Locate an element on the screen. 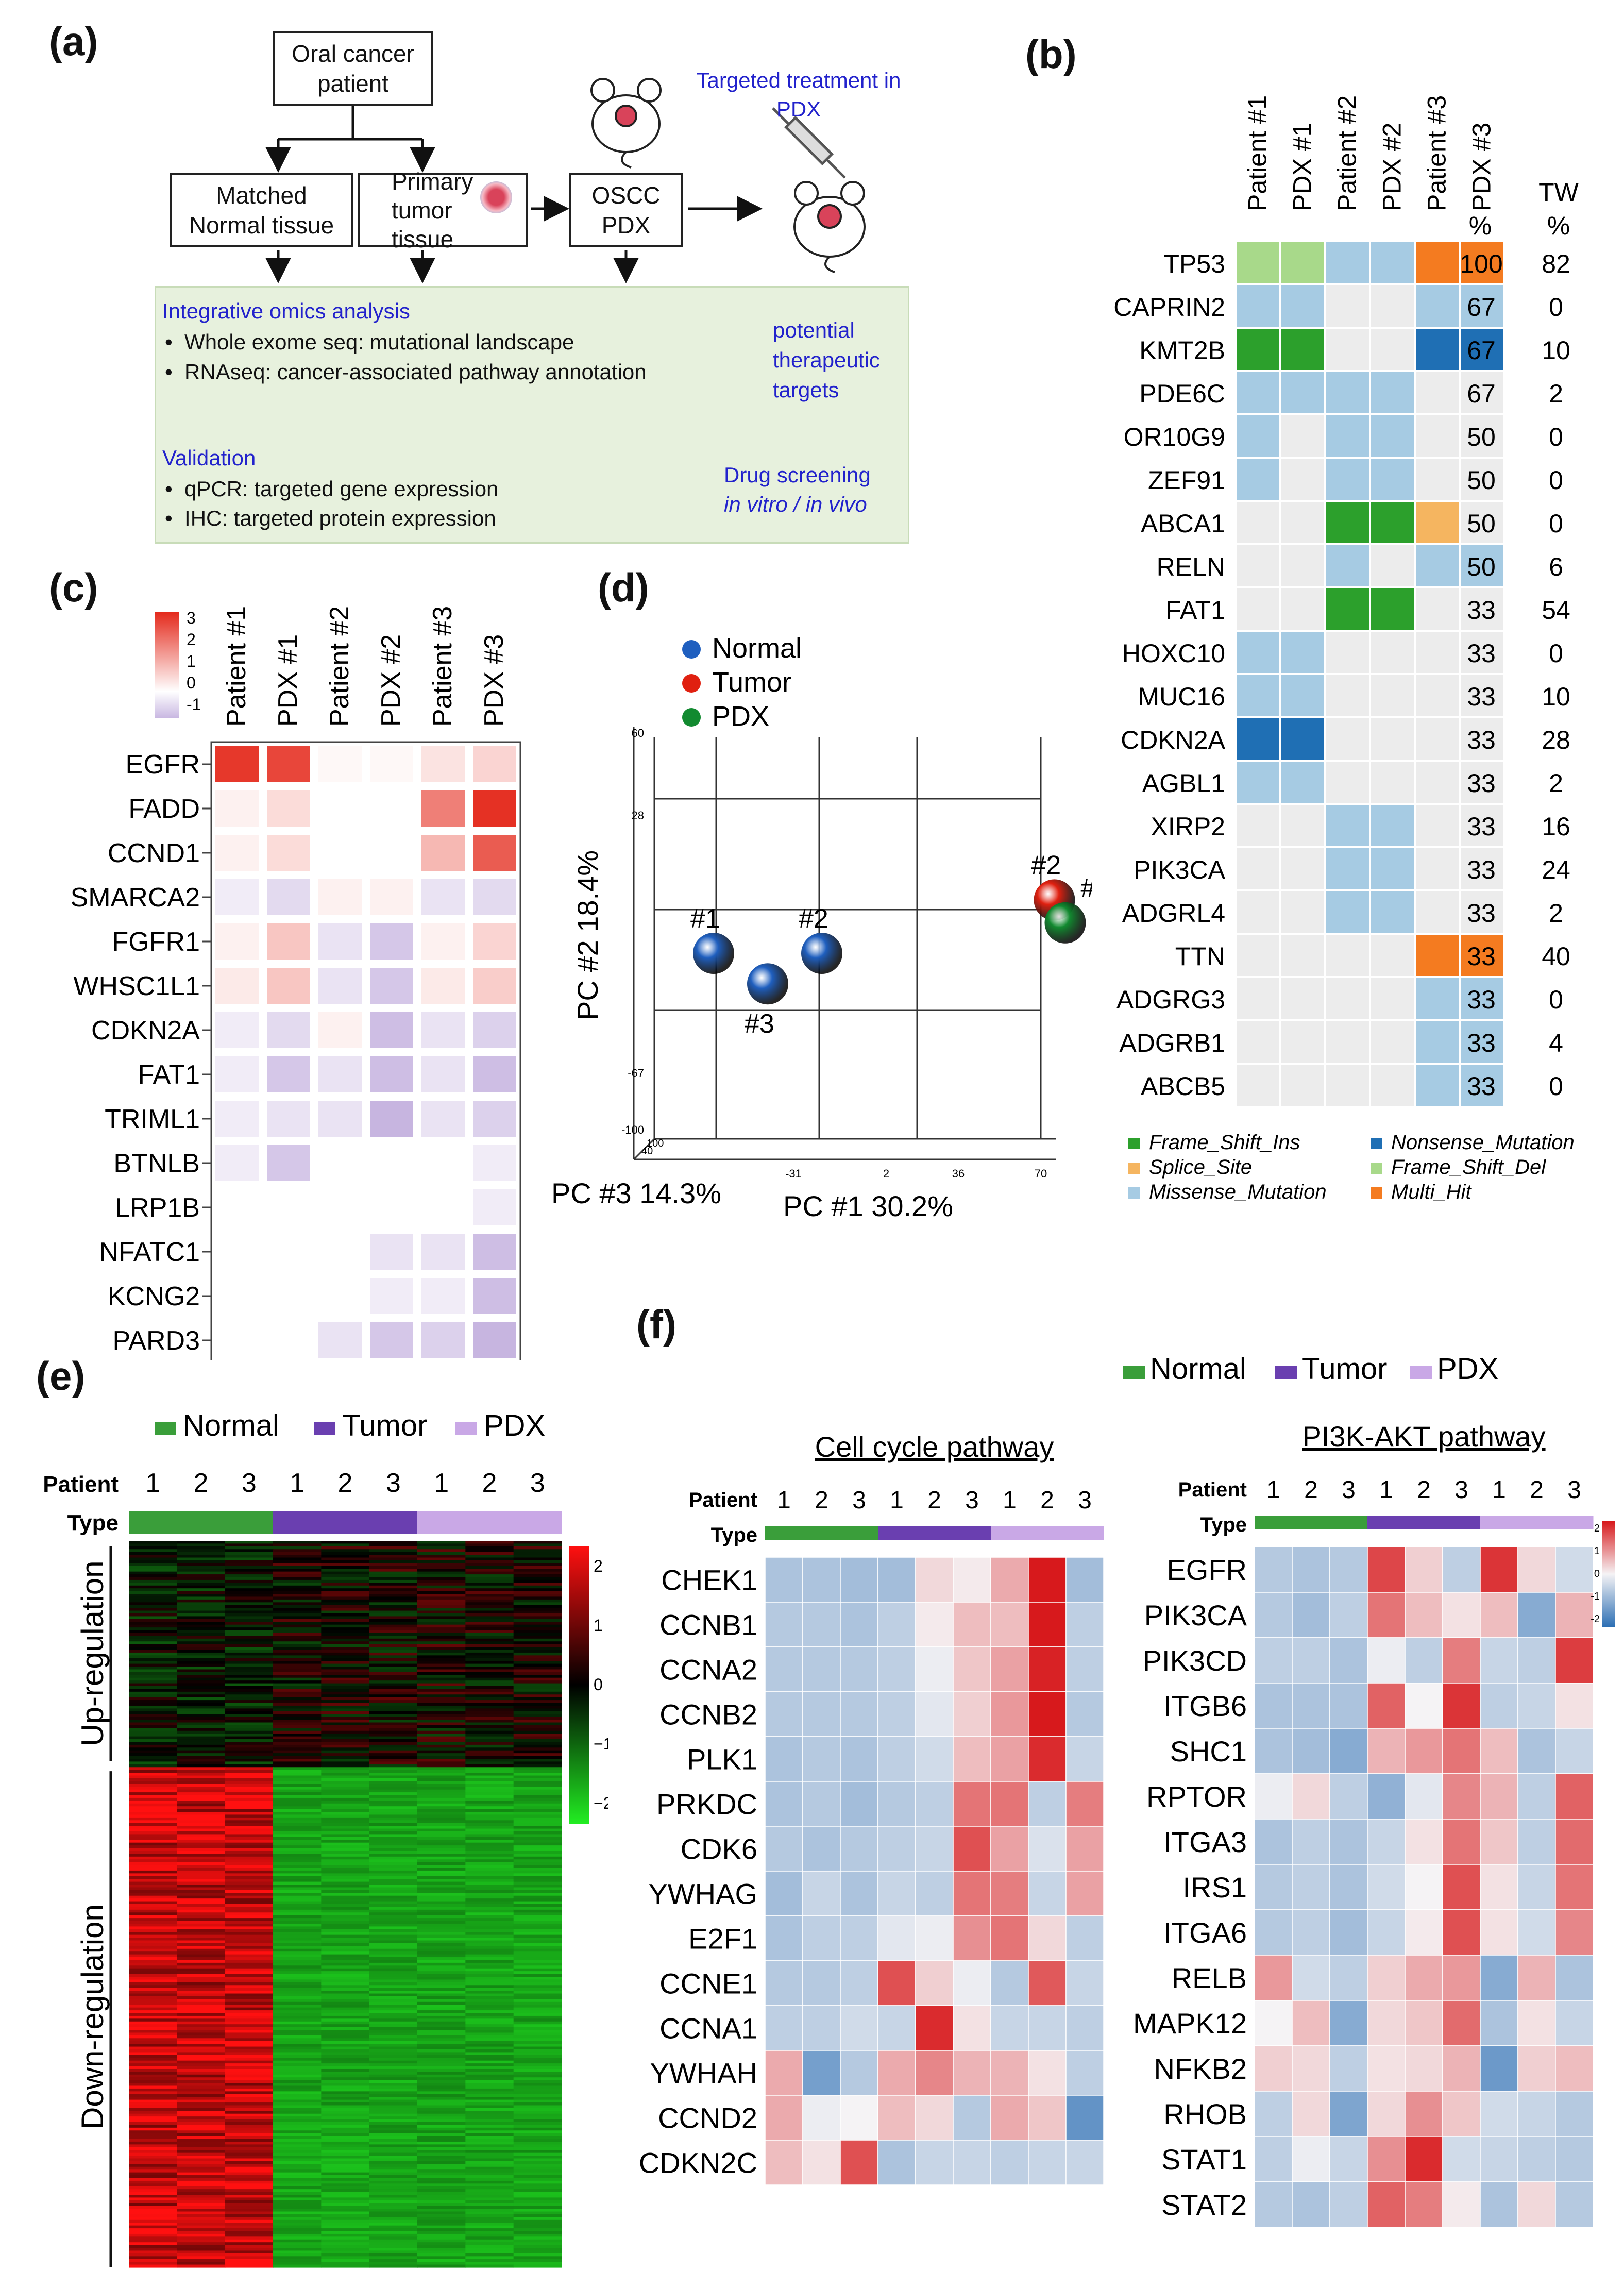 This screenshot has width=1624, height=2288. cell-cycle-gene-label: PLK1 is located at coordinates (722, 1759).